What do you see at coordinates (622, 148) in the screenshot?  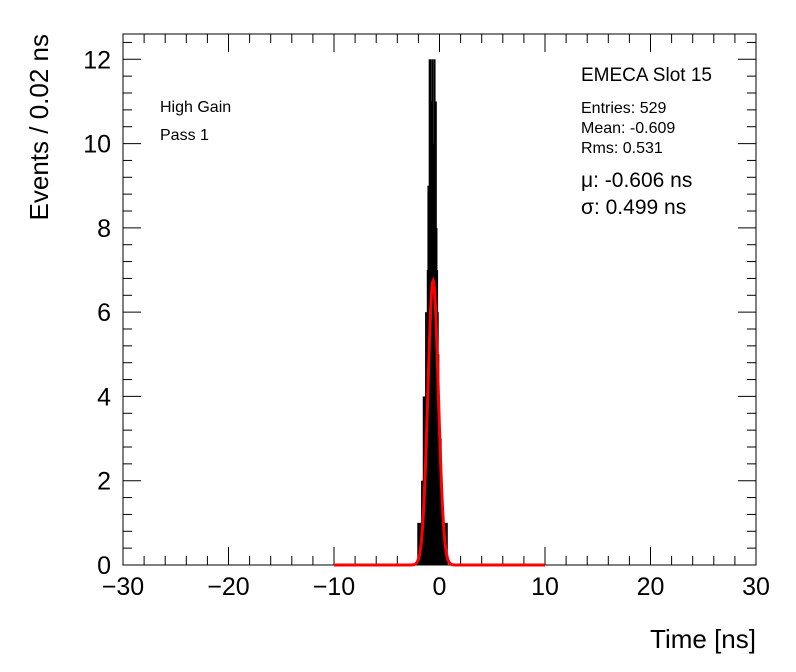 I see `stats-rms: Rms: 0.531` at bounding box center [622, 148].